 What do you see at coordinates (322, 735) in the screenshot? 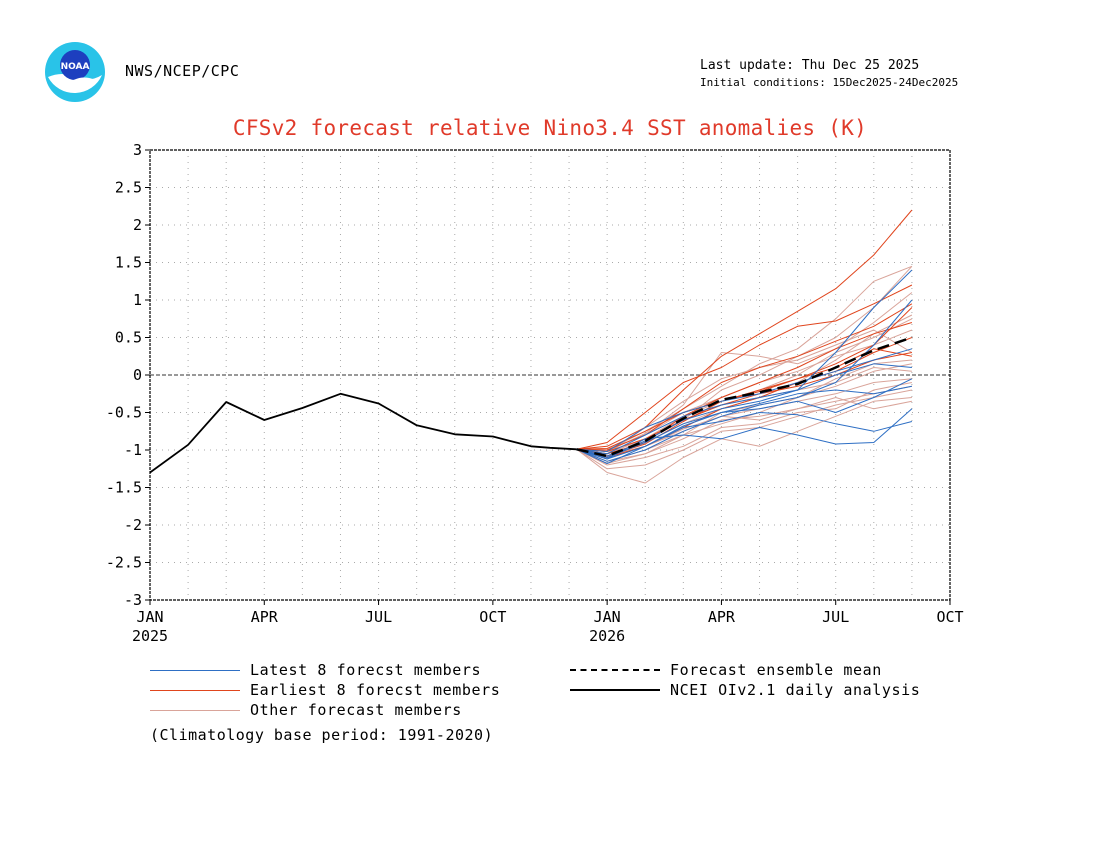
I see `climatology-note: (Climatology base period: 1991-2020)` at bounding box center [322, 735].